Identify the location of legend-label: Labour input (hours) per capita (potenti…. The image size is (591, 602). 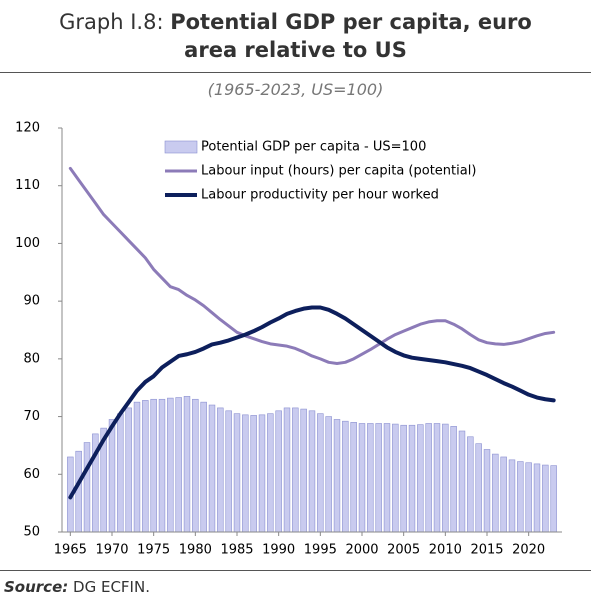
(338, 171).